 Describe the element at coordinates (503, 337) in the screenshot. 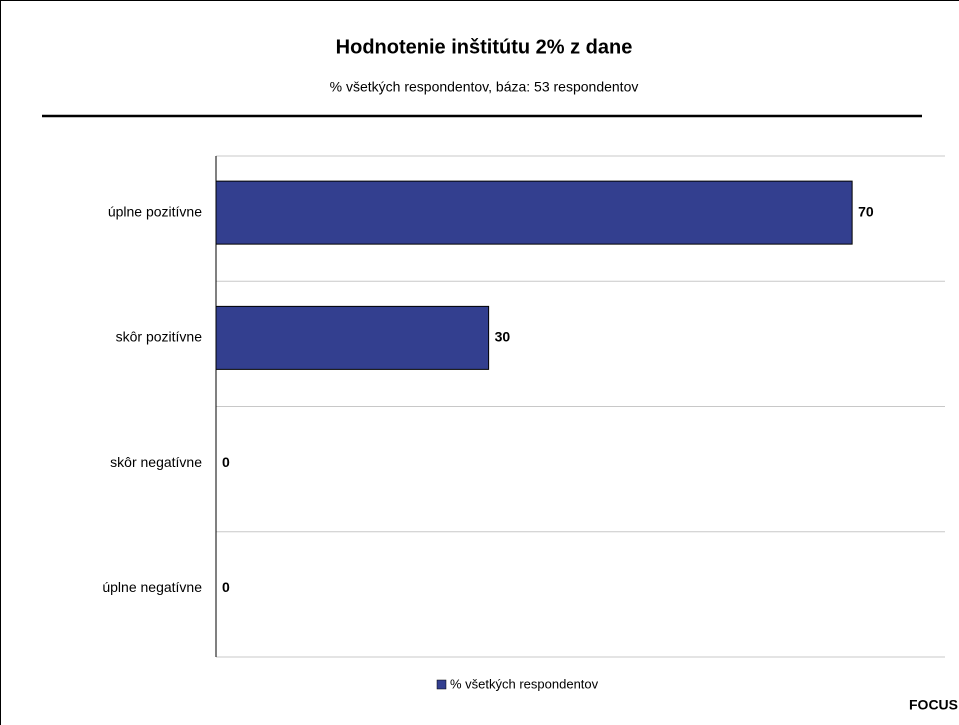

I see `value-label: 30` at that location.